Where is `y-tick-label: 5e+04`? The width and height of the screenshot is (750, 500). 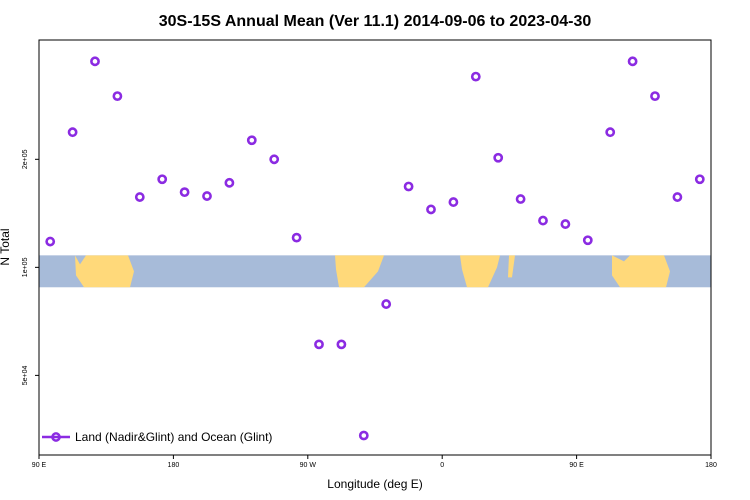
y-tick-label: 5e+04 is located at coordinates (25, 375).